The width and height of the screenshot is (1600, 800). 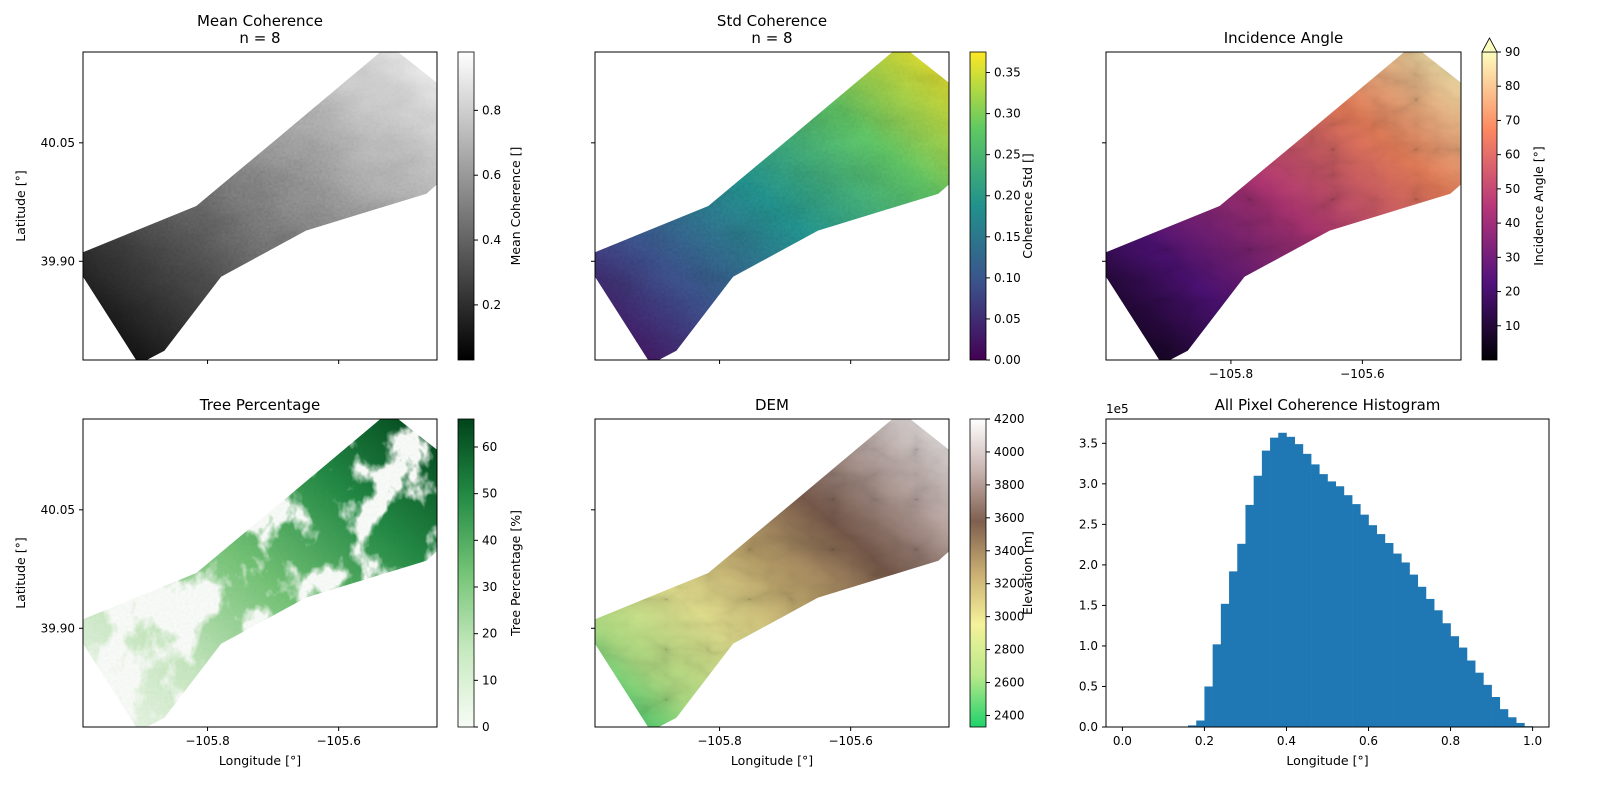 What do you see at coordinates (1489, 206) in the screenshot?
I see `inc-colorbar-ramp` at bounding box center [1489, 206].